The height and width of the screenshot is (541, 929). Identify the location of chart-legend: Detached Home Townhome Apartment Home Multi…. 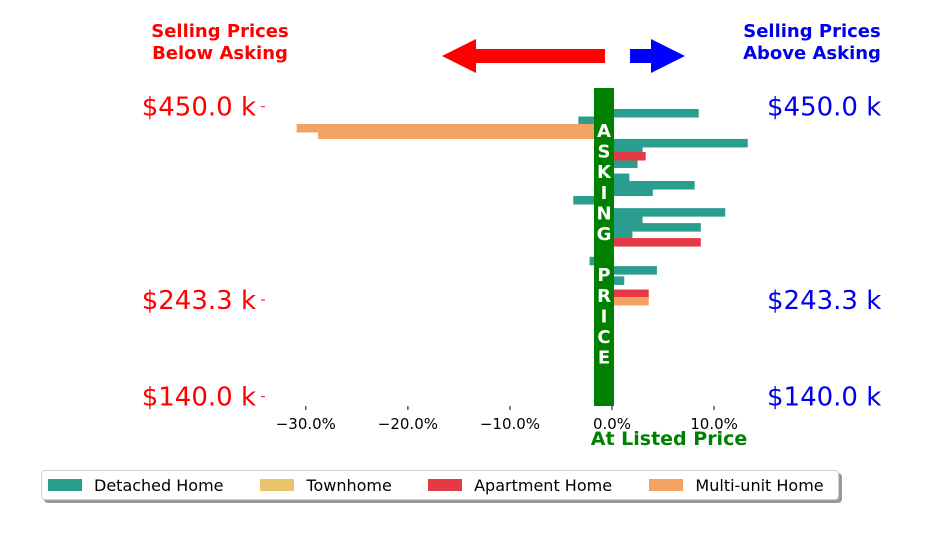
(440, 485).